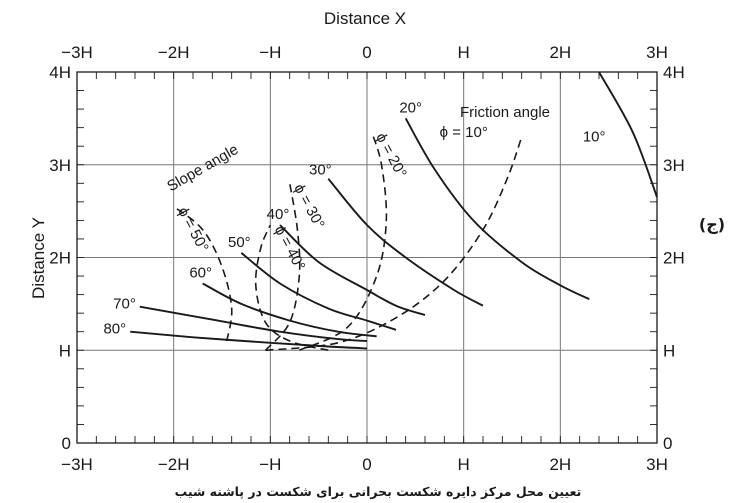 This screenshot has width=733, height=503. Describe the element at coordinates (365, 18) in the screenshot. I see `x-axis-title-top: Distance X` at that location.